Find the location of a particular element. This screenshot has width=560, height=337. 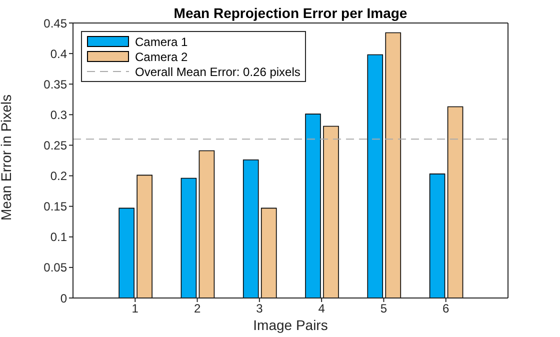

y-tick-label: 0.25 is located at coordinates (56, 145).